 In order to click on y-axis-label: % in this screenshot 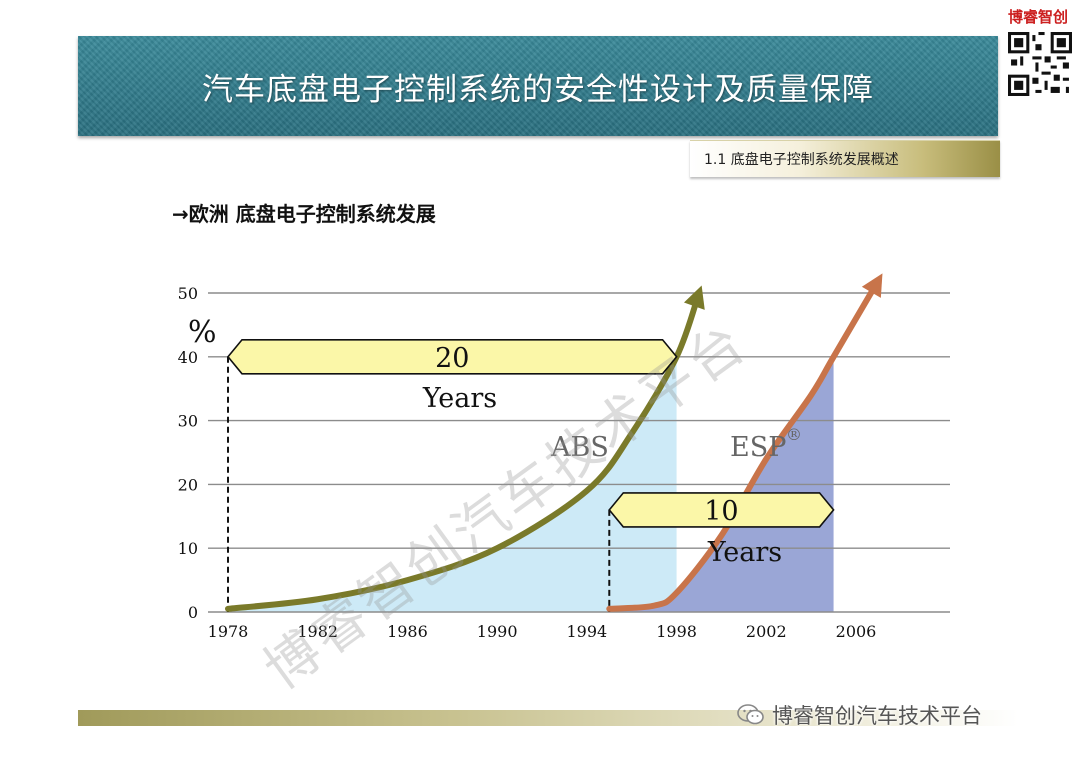, I will do `click(202, 332)`.